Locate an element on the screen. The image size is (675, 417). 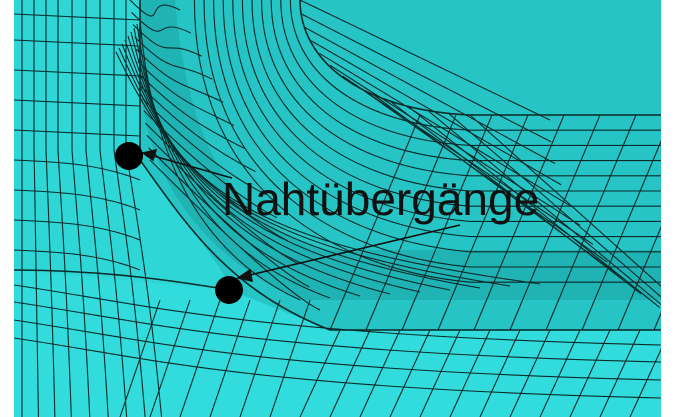
lower-arrow-line is located at coordinates (353, 250).